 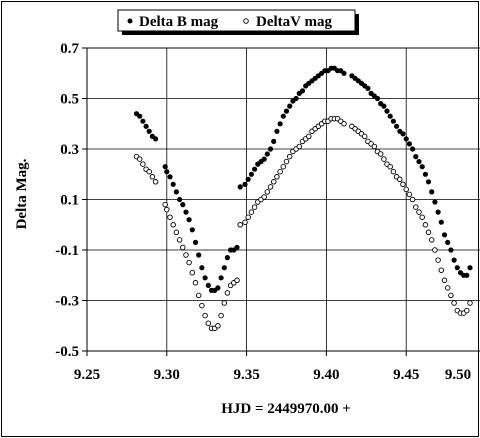 What do you see at coordinates (236, 20) in the screenshot?
I see `legend-box` at bounding box center [236, 20].